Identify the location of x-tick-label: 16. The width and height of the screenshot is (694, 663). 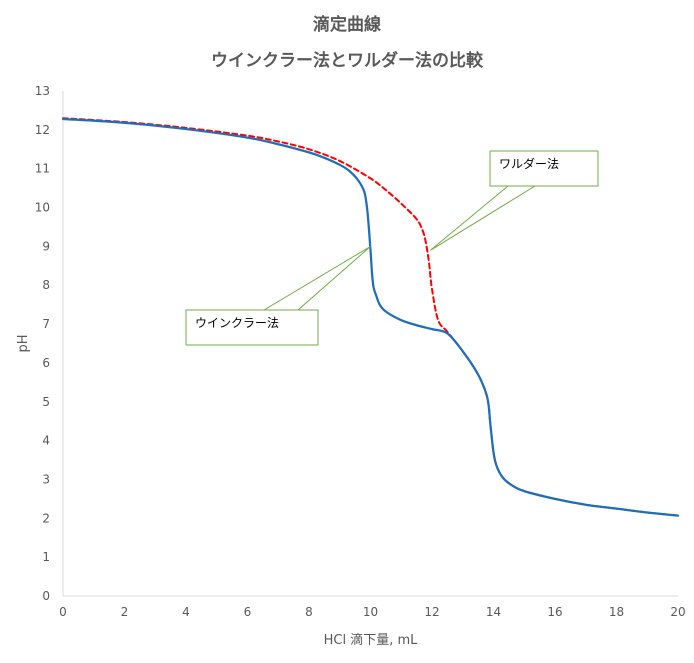
(554, 612).